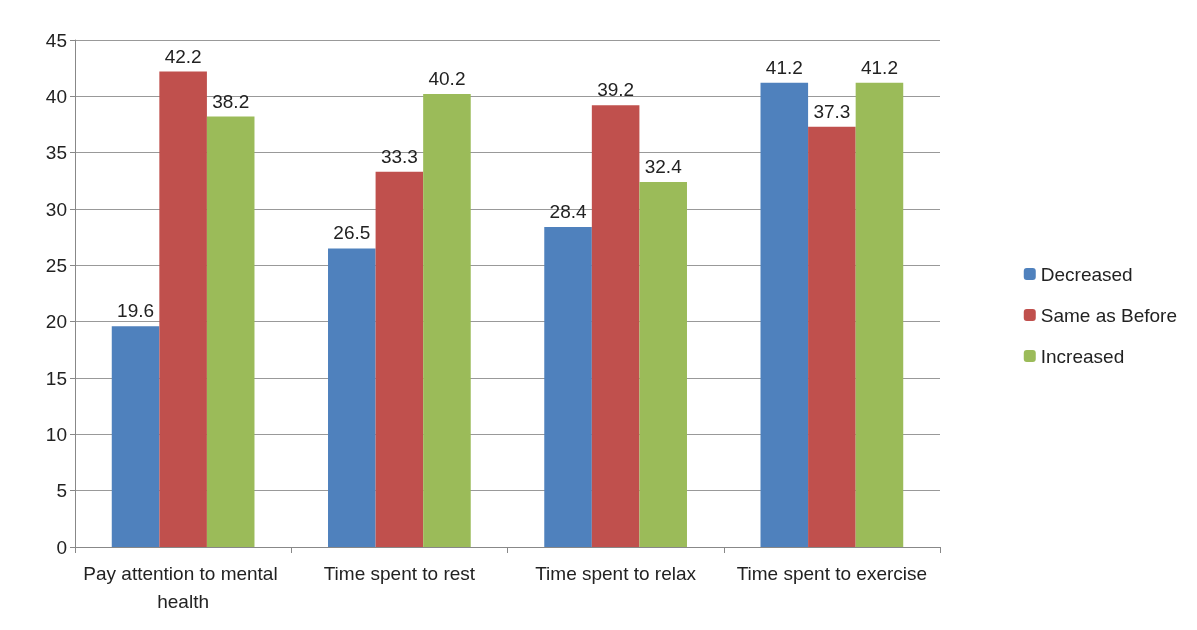 The height and width of the screenshot is (630, 1197). Describe the element at coordinates (352, 233) in the screenshot. I see `data-label: 26.5` at that location.